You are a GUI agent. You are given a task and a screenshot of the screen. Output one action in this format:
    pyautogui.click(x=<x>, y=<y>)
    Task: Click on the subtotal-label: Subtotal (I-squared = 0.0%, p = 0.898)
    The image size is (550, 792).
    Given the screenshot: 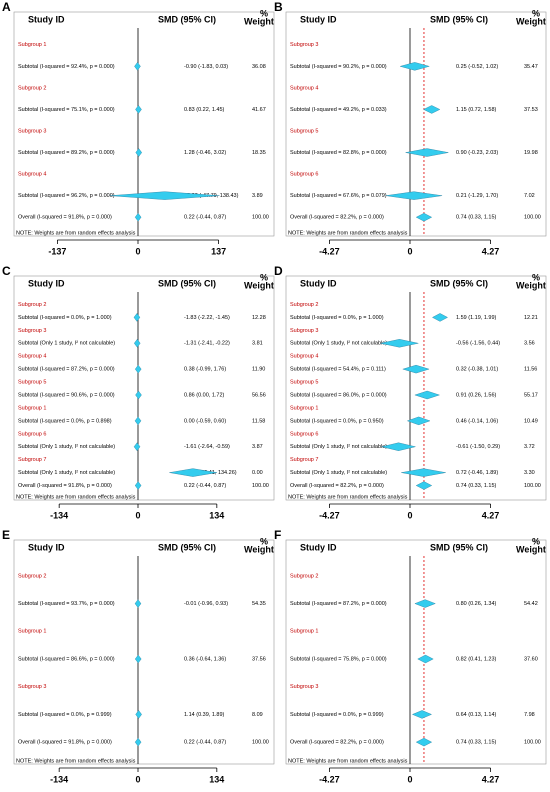 What is the action you would take?
    pyautogui.click(x=65, y=421)
    